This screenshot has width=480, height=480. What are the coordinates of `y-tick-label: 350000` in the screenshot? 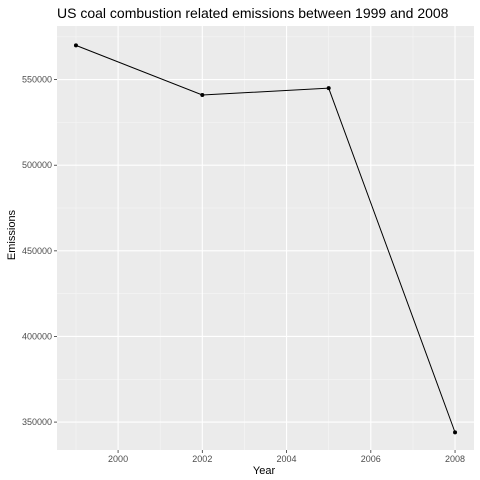 It's located at (37, 422).